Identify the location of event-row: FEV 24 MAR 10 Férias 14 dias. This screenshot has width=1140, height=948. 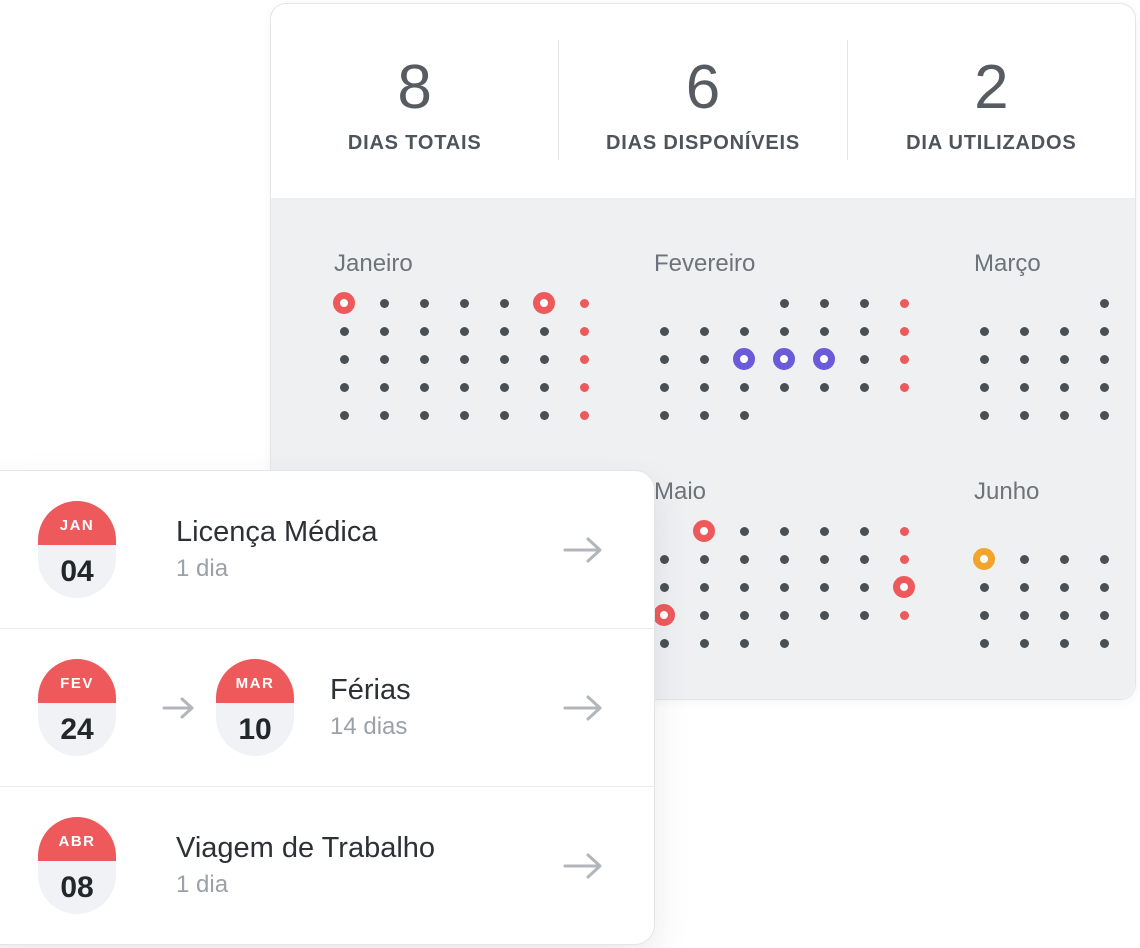
(327, 707).